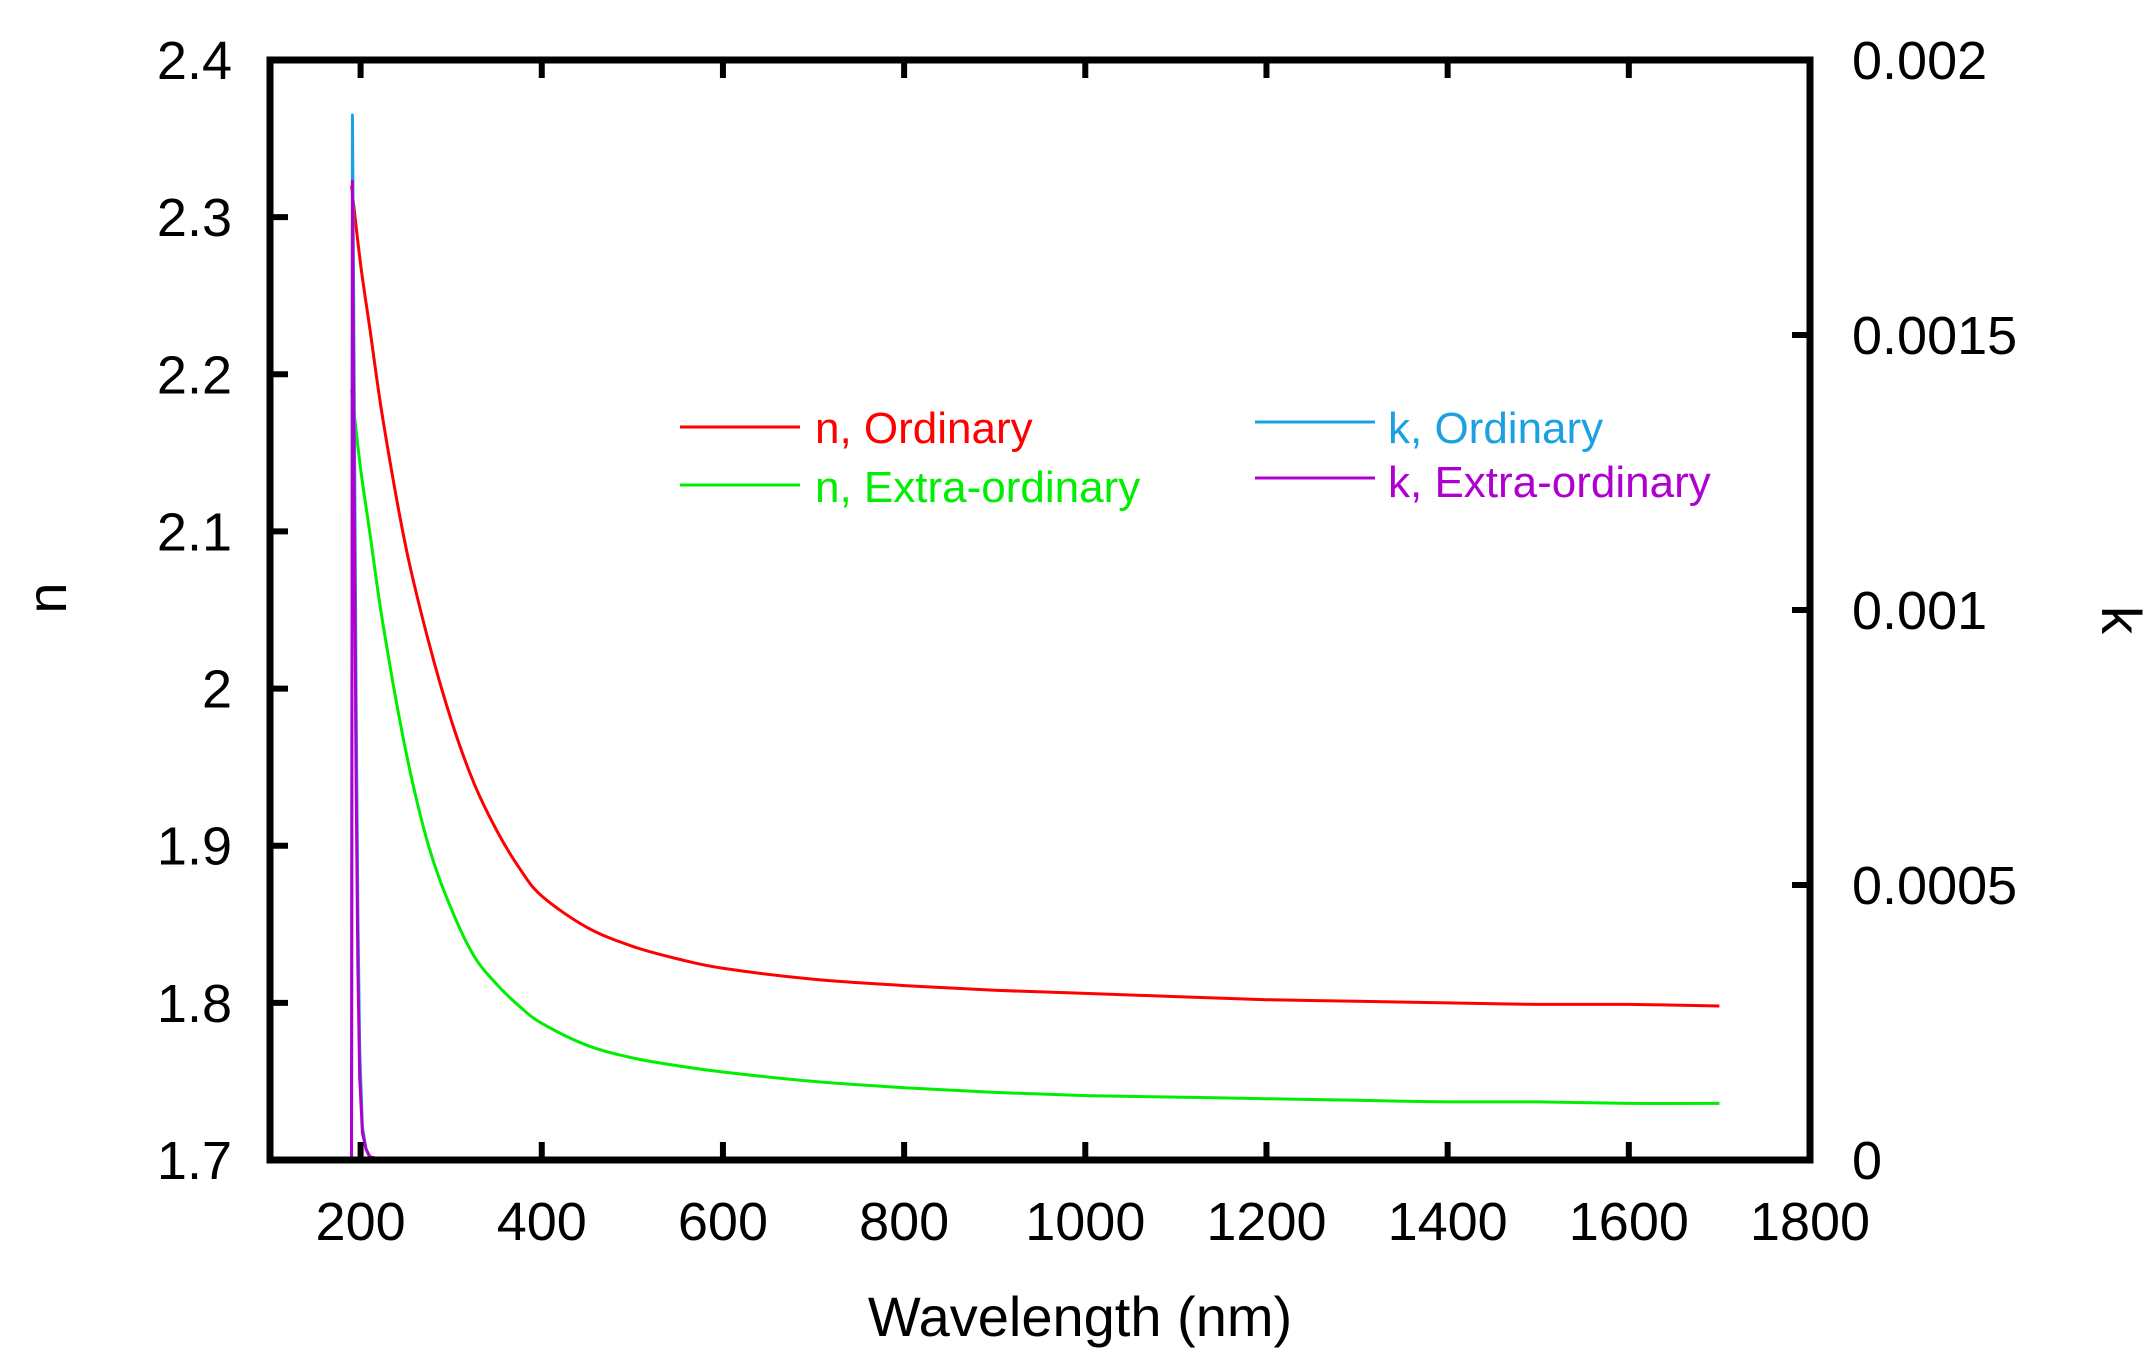 This screenshot has width=2155, height=1363. I want to click on x-tick-label: 1400, so click(1448, 1222).